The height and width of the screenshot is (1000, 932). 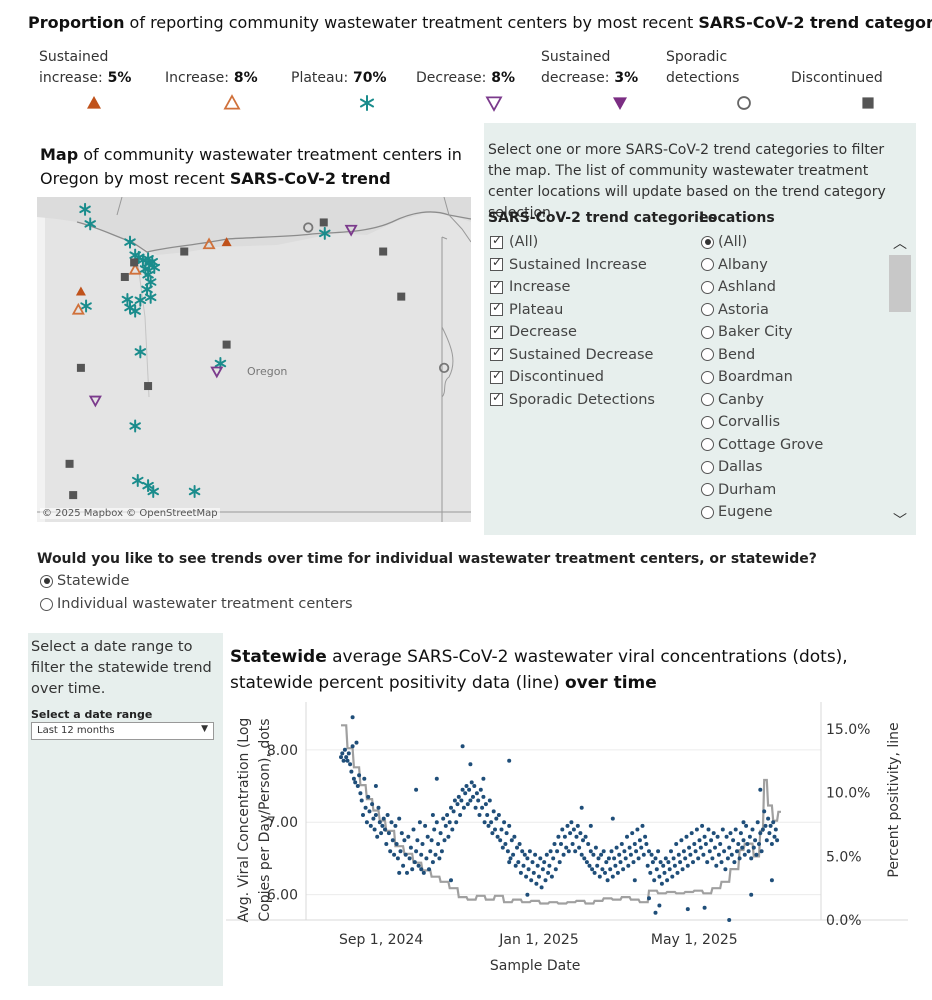 What do you see at coordinates (80, 291) in the screenshot?
I see `map-marker-tri-up-filled` at bounding box center [80, 291].